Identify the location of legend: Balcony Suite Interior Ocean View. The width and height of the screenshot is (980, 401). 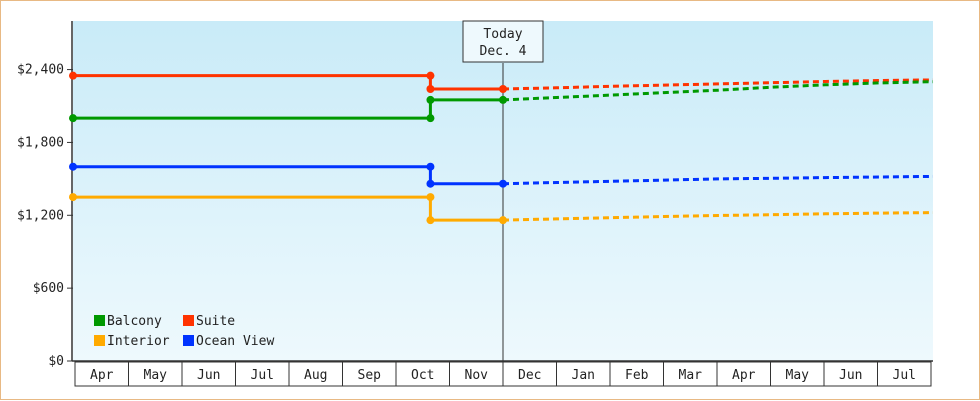
(184, 331).